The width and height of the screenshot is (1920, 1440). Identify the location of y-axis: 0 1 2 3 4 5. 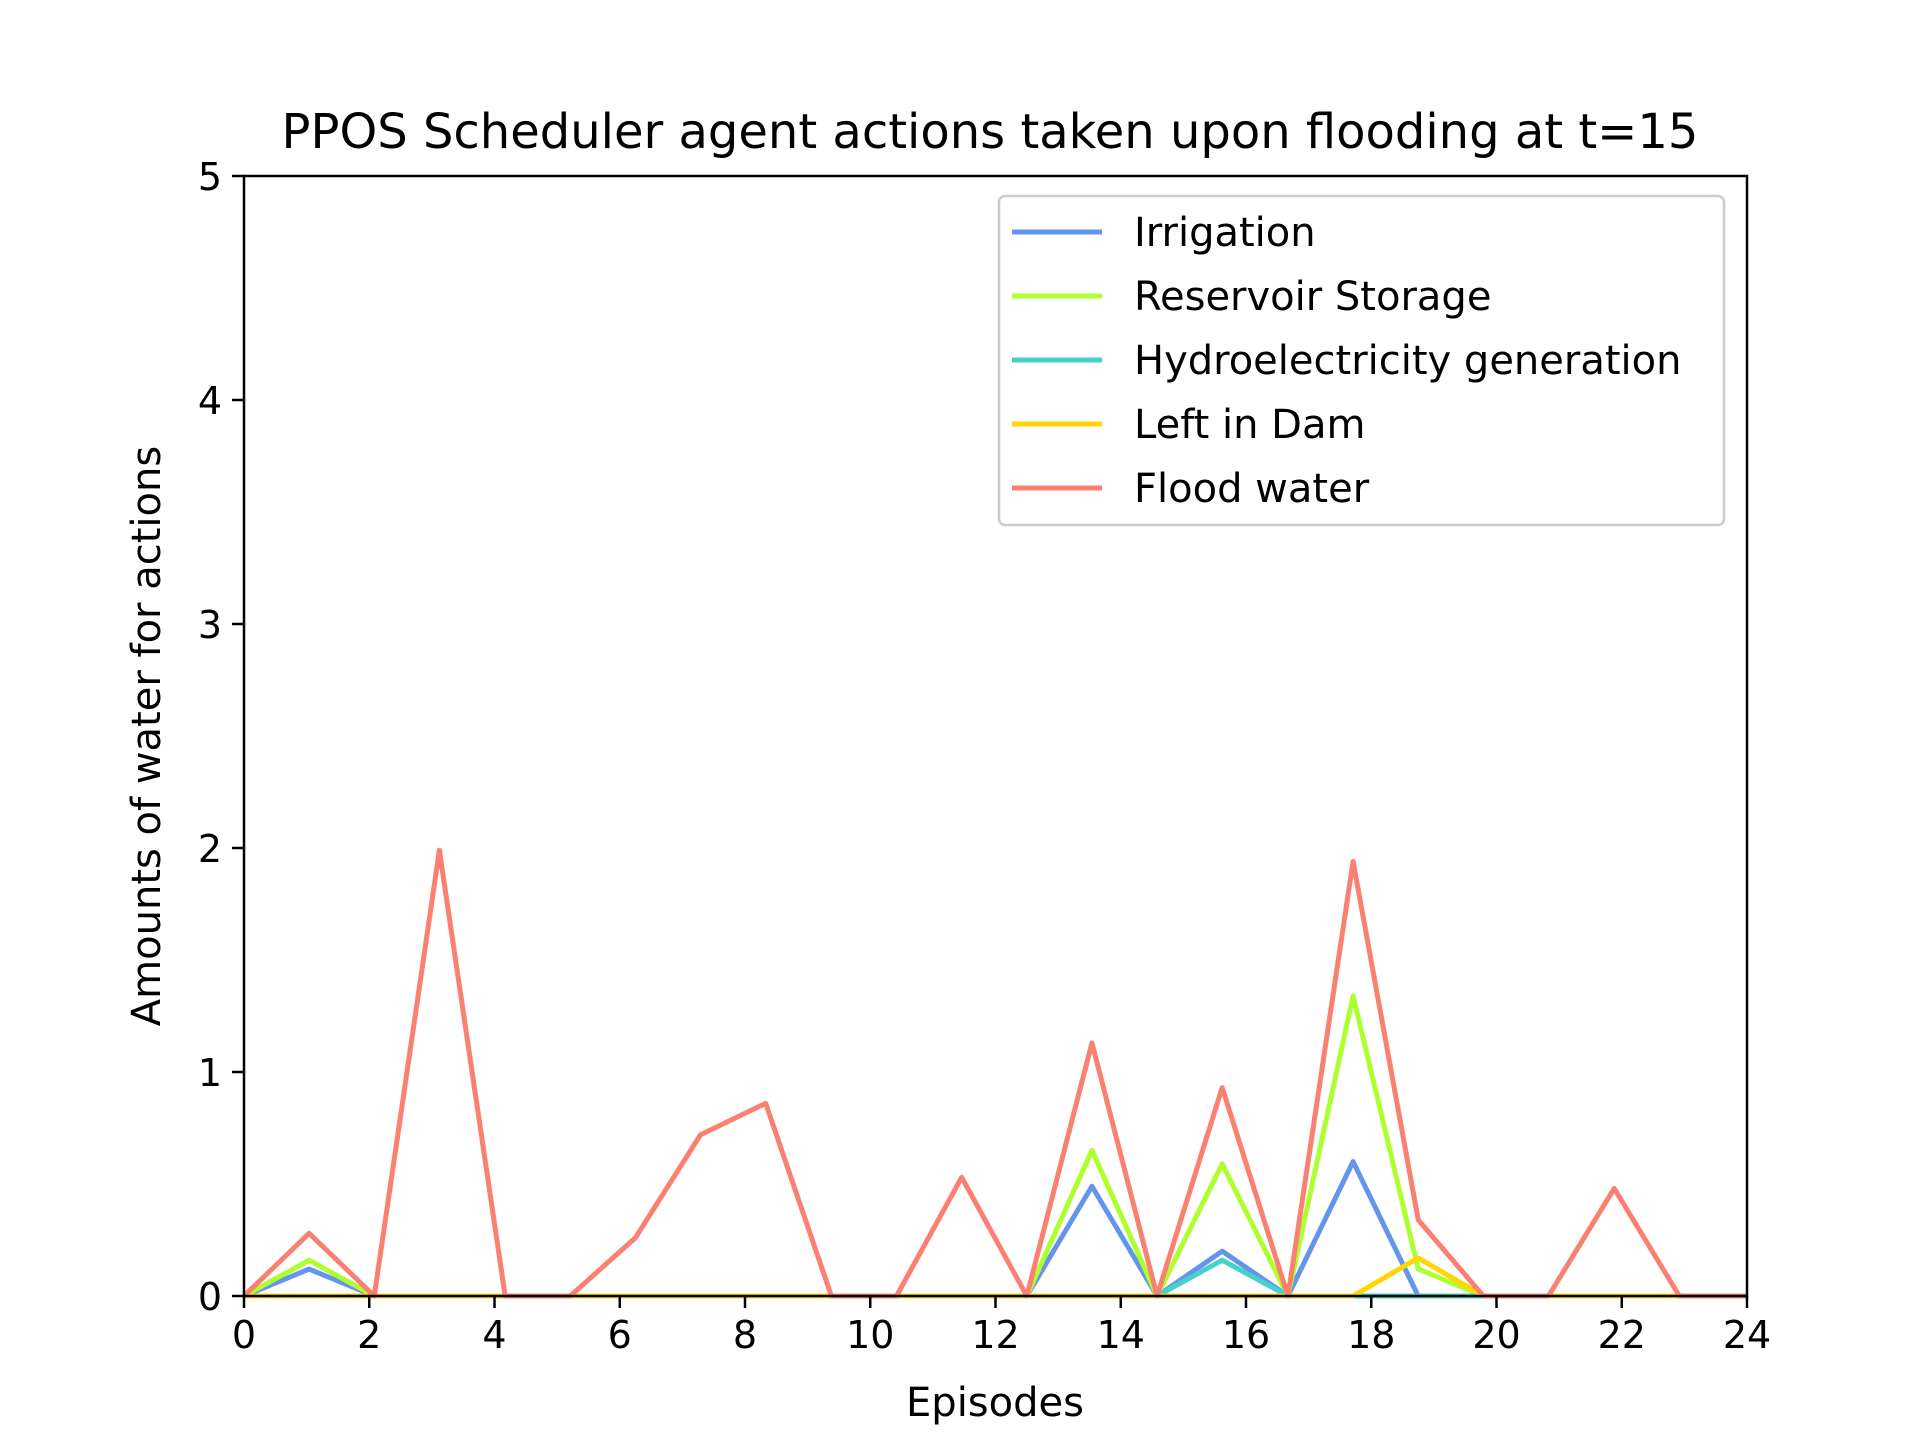
(221, 737).